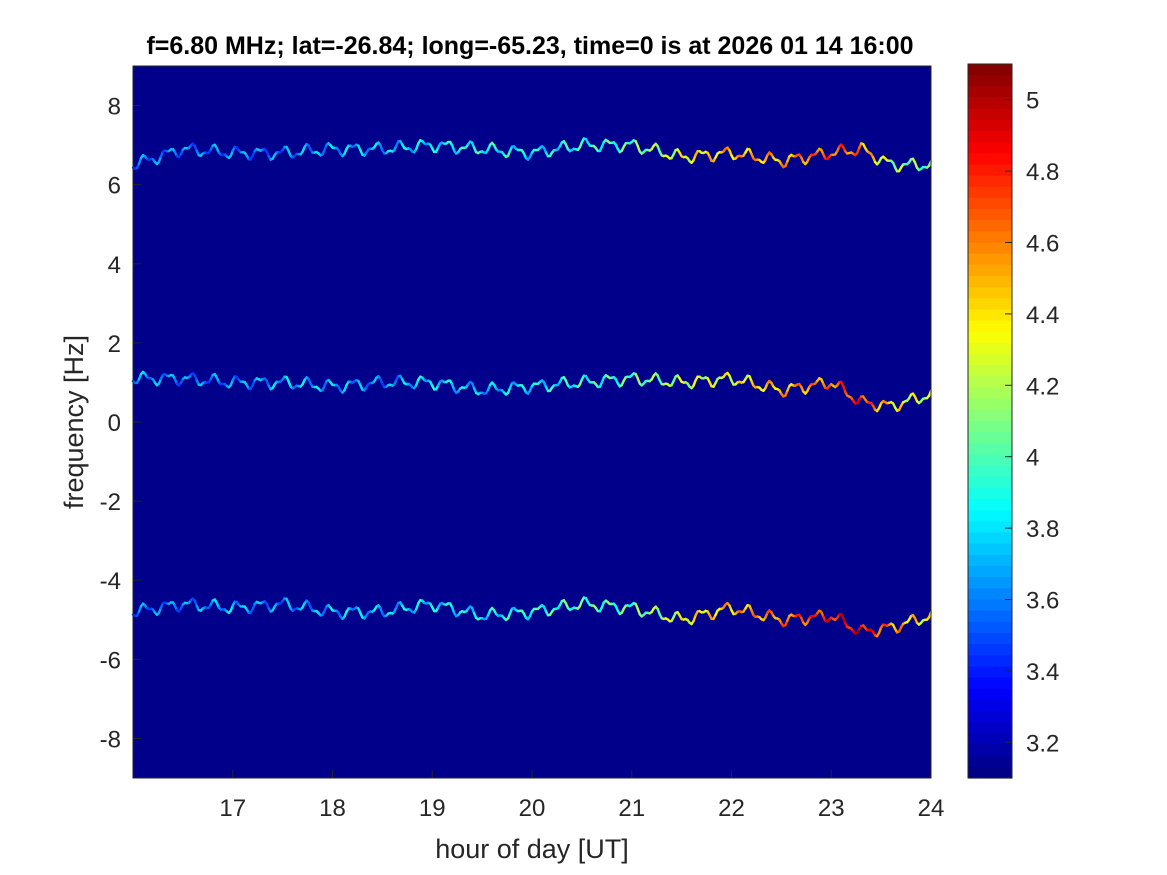 The image size is (1167, 875). Describe the element at coordinates (232, 808) in the screenshot. I see `x-tick-label: 17` at that location.